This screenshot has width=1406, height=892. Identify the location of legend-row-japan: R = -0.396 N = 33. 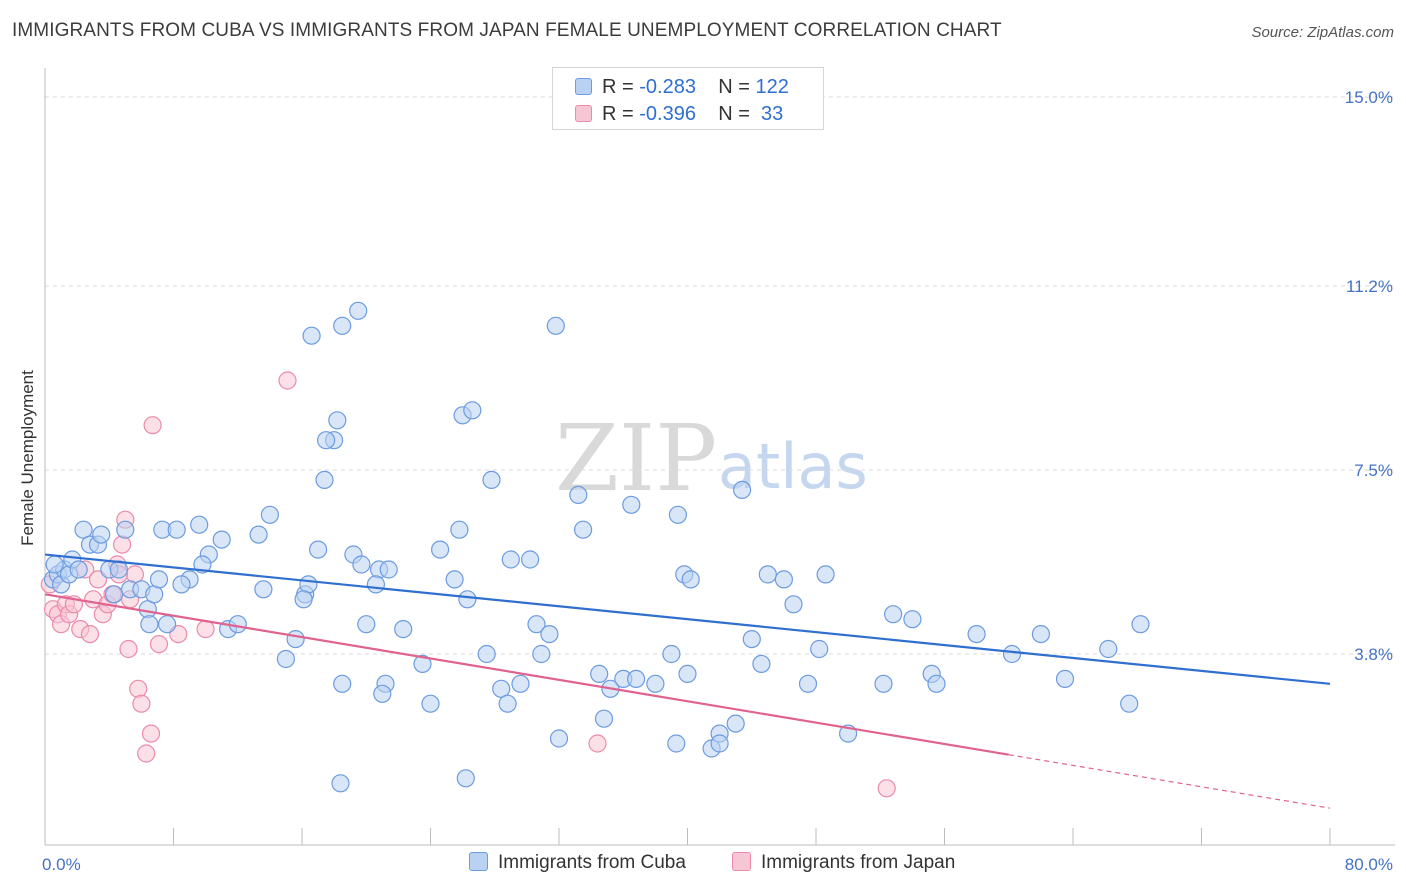
(679, 114).